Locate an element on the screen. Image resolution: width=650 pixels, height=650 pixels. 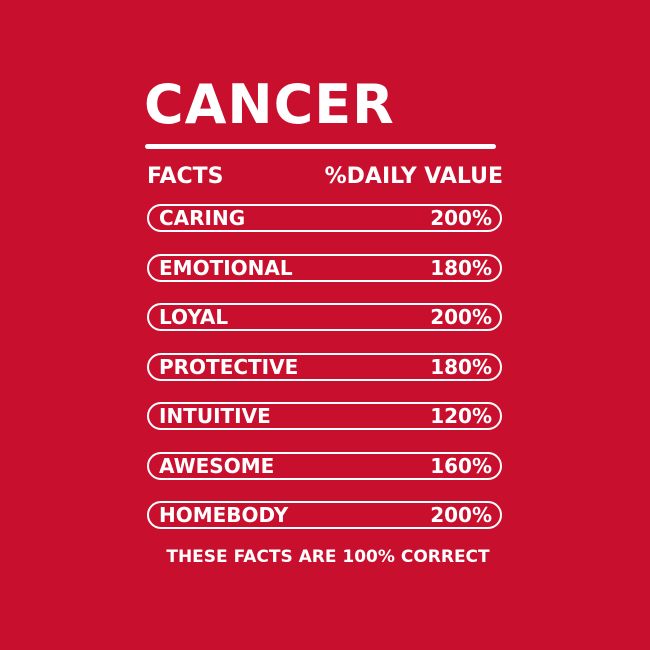
fact-row: LOYAL 200% is located at coordinates (324, 317).